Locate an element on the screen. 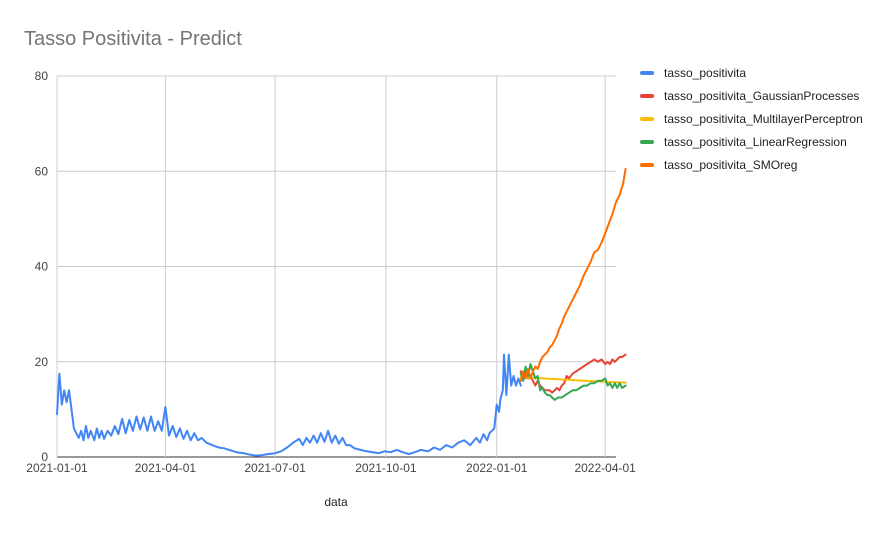 The width and height of the screenshot is (896, 536). legend-label: tasso_positivita_GaussianProcesses is located at coordinates (762, 96).